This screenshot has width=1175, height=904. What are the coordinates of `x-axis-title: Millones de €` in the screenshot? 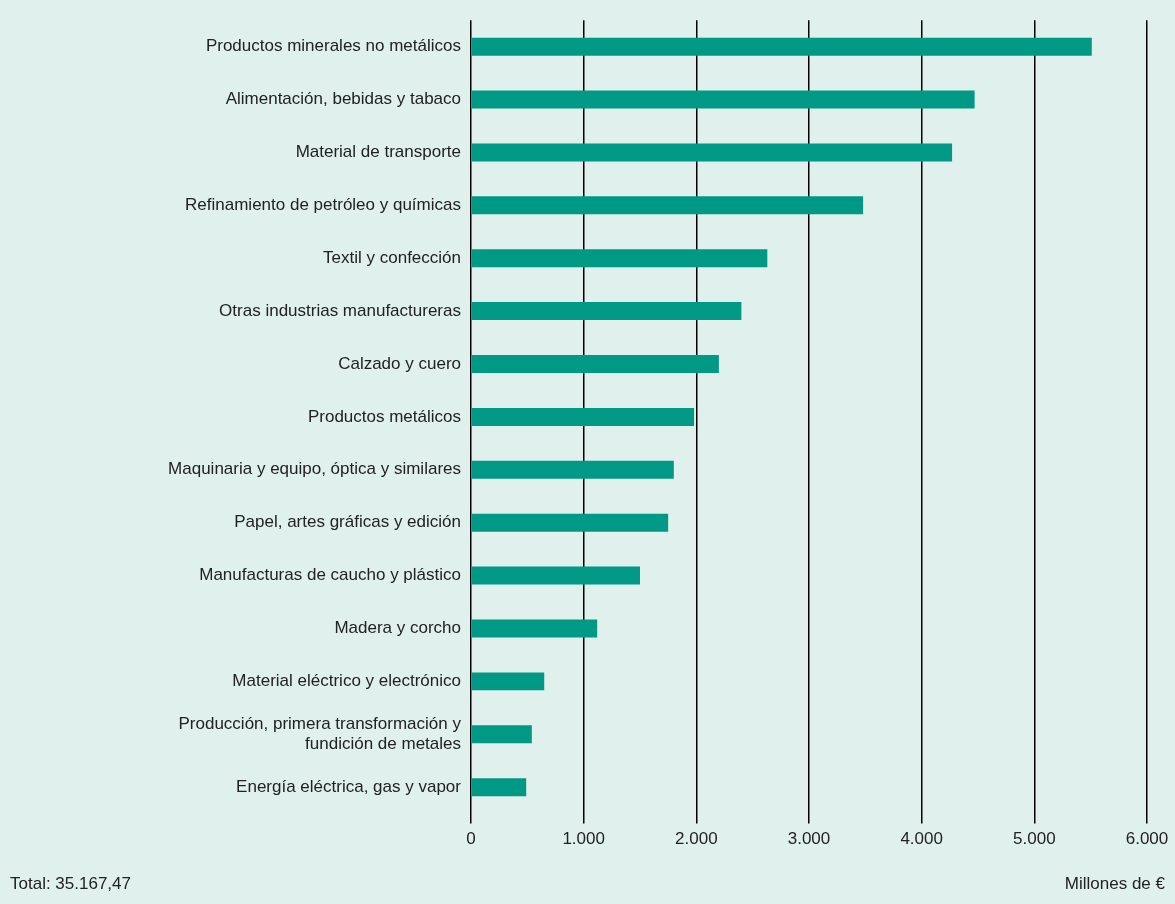 It's located at (1114, 884).